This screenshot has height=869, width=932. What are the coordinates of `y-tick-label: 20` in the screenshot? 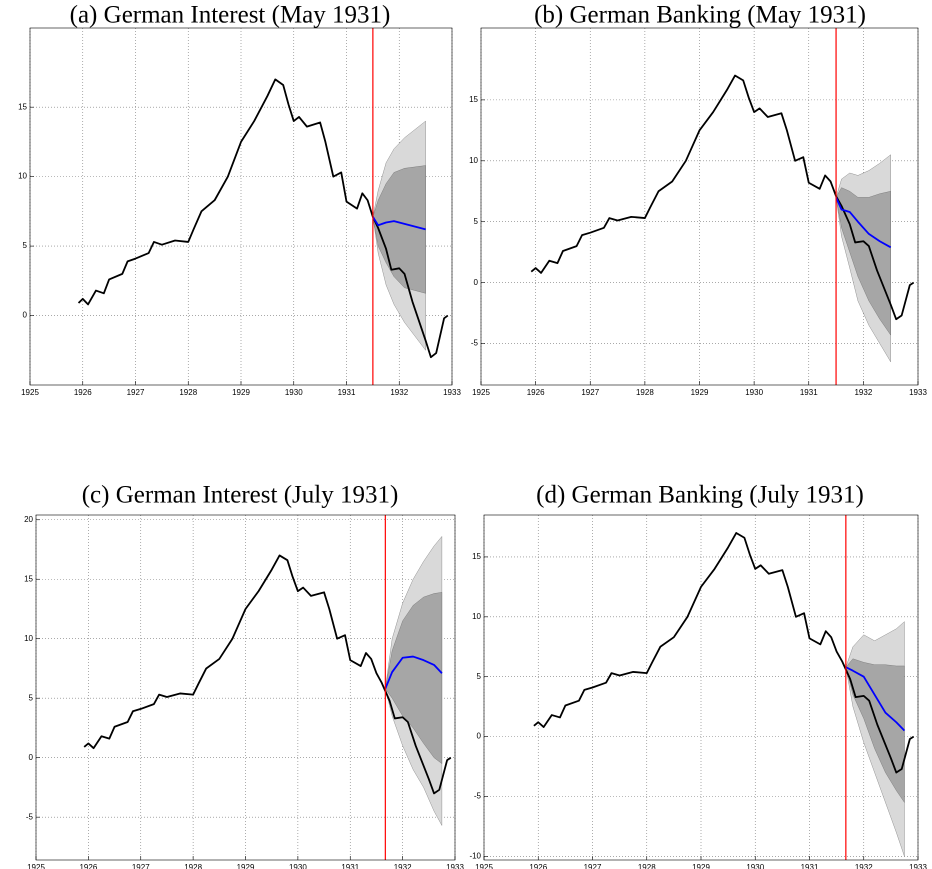 It's located at (28, 519).